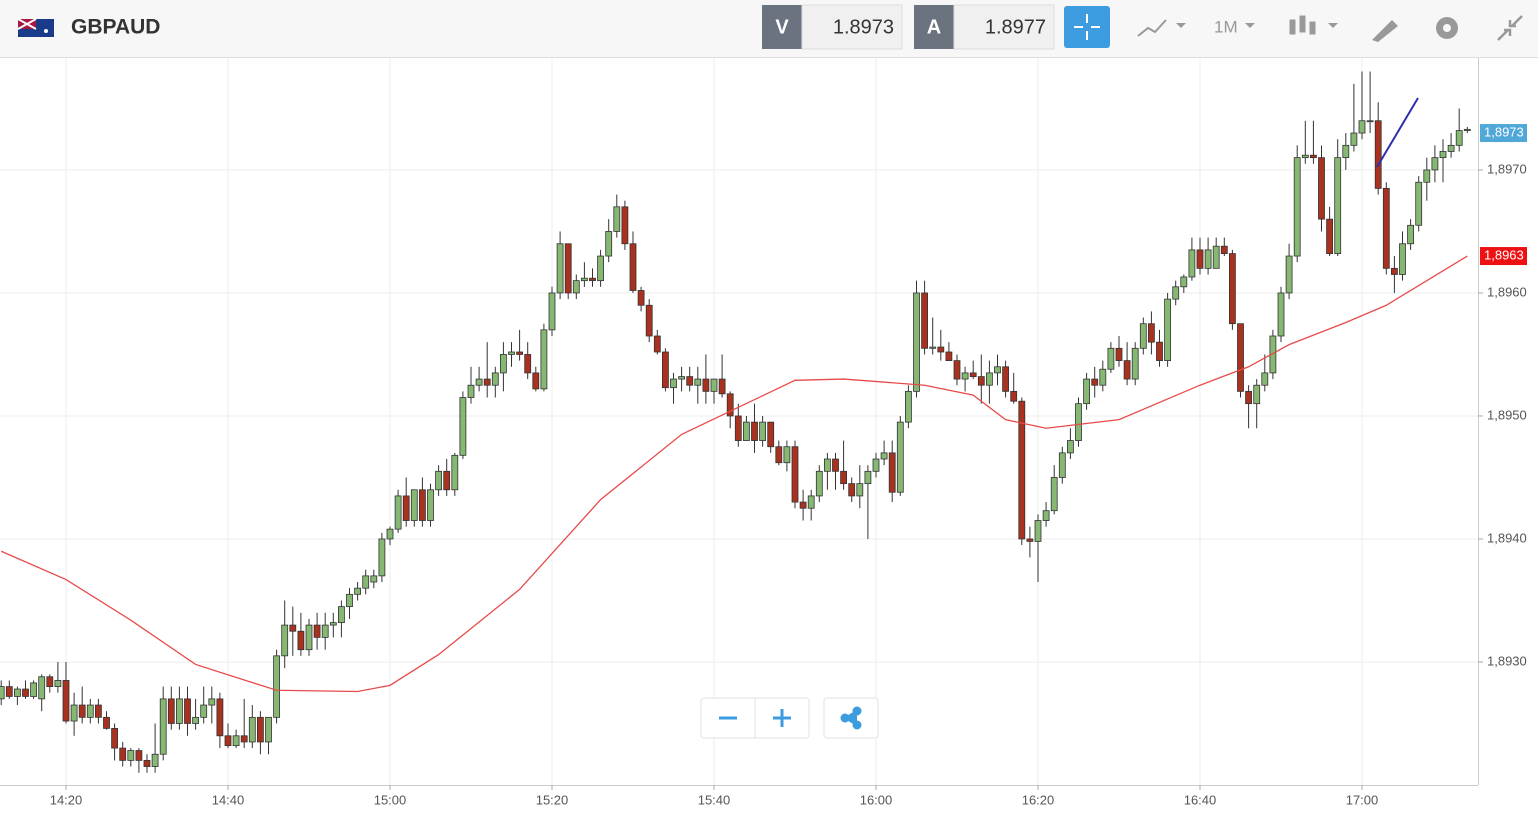  What do you see at coordinates (1313, 25) in the screenshot?
I see `candles-button` at bounding box center [1313, 25].